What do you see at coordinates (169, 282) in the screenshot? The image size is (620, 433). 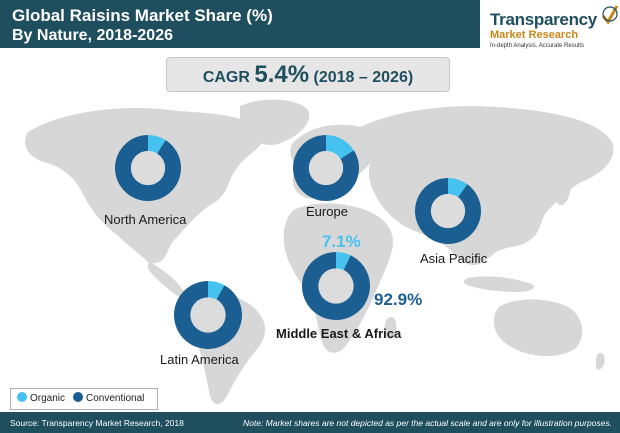 I see `central-america-landmass` at bounding box center [169, 282].